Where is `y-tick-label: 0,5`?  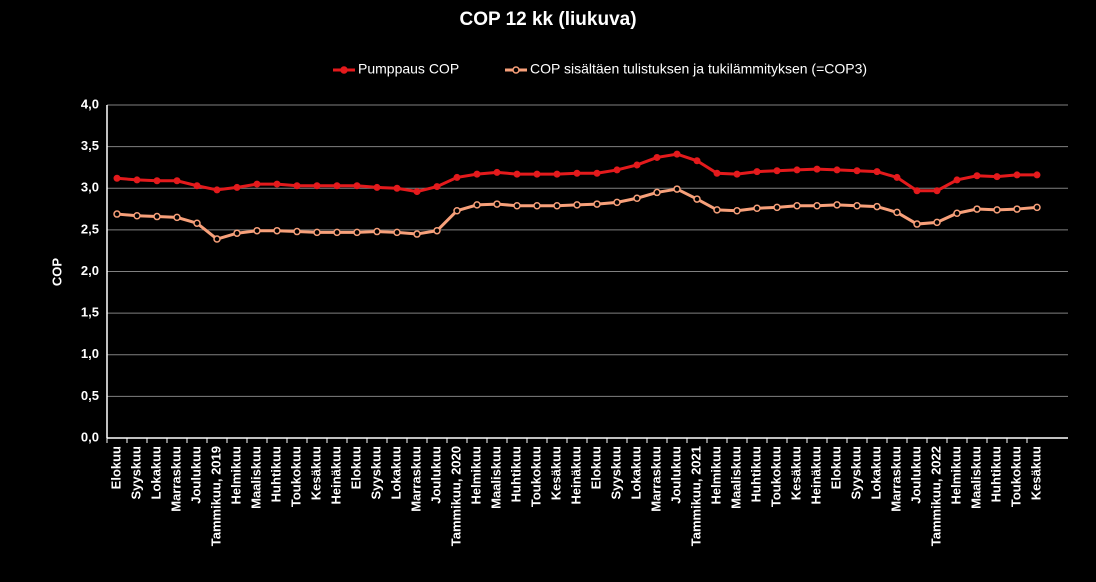
y-tick-label: 0,5 is located at coordinates (90, 395).